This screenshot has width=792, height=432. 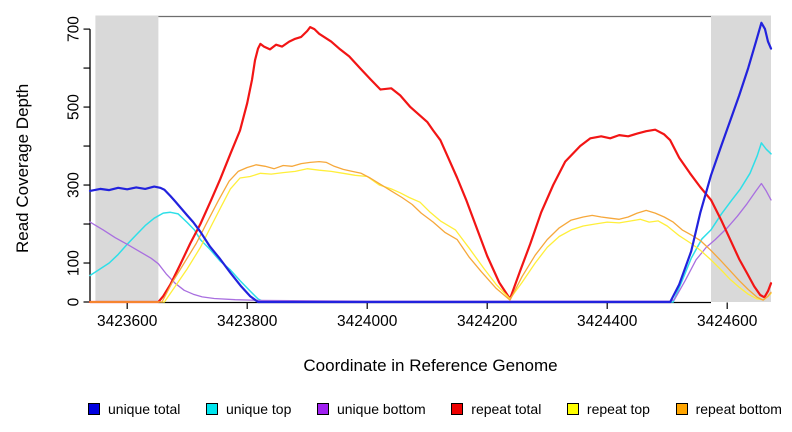 I want to click on legend-item-unique-top: unique top, so click(x=248, y=409).